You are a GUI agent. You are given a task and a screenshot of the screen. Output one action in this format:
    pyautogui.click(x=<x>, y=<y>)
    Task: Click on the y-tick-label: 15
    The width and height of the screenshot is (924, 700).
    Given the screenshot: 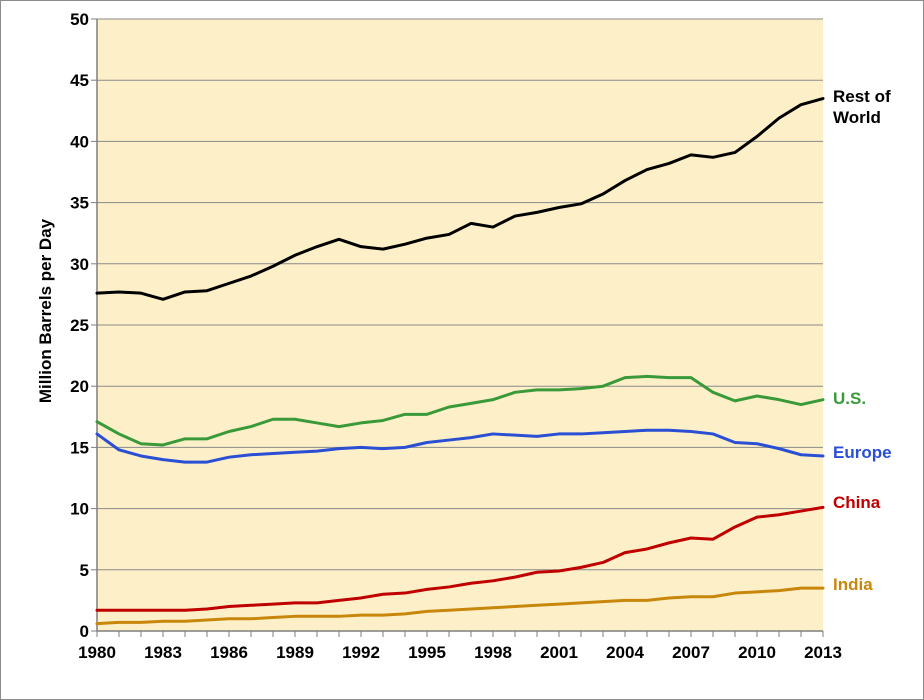 What is the action you would take?
    pyautogui.click(x=79, y=447)
    